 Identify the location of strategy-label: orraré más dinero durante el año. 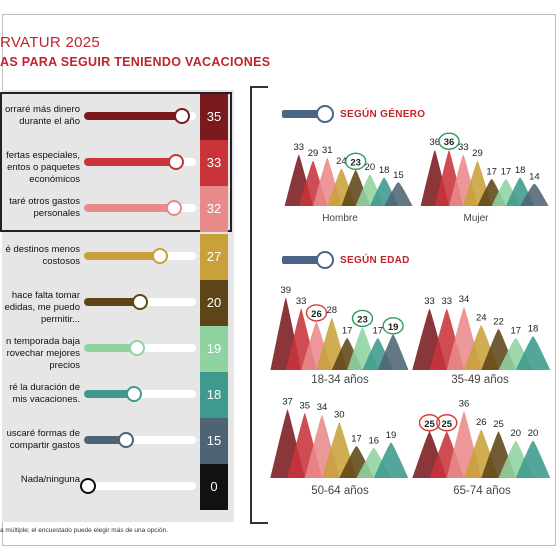
(42, 115).